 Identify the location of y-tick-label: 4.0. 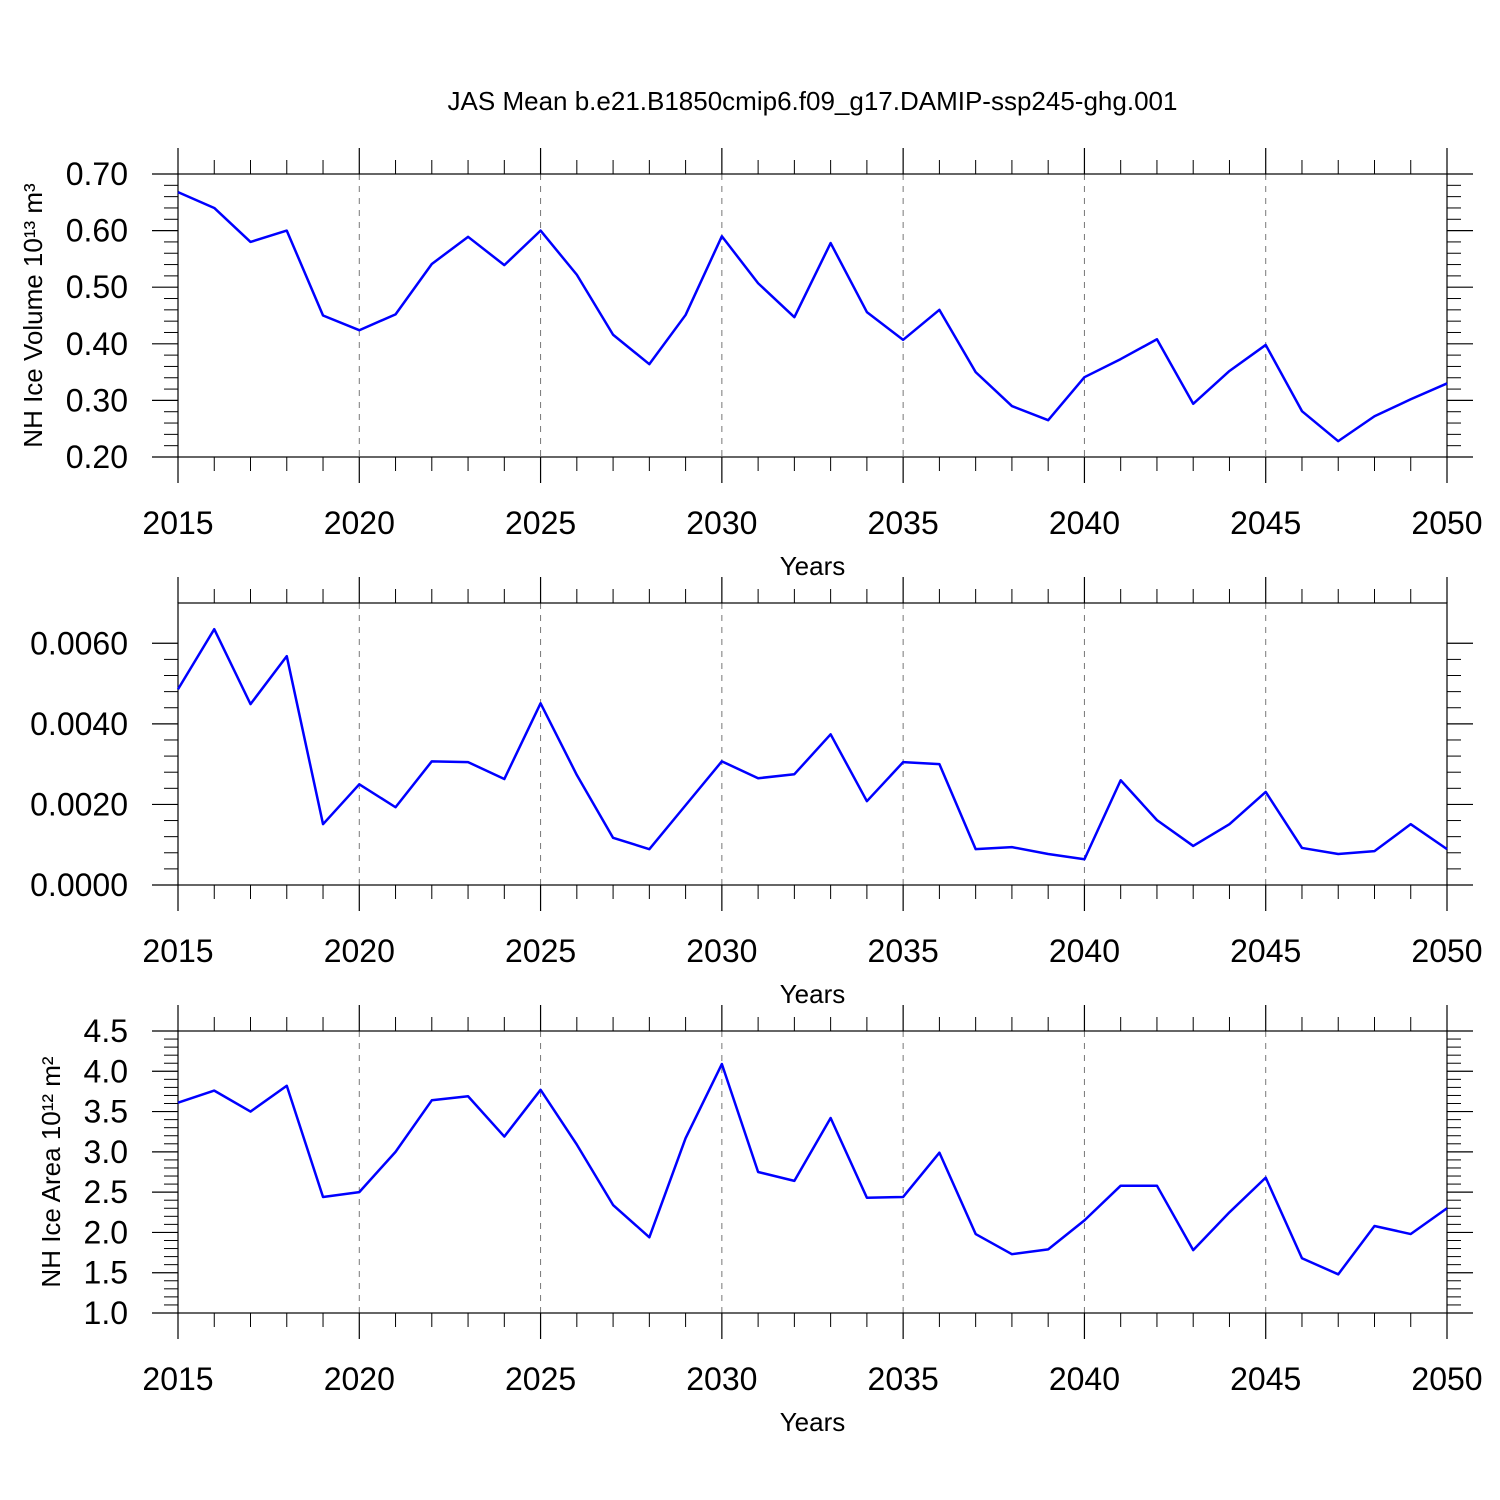
(106, 1071).